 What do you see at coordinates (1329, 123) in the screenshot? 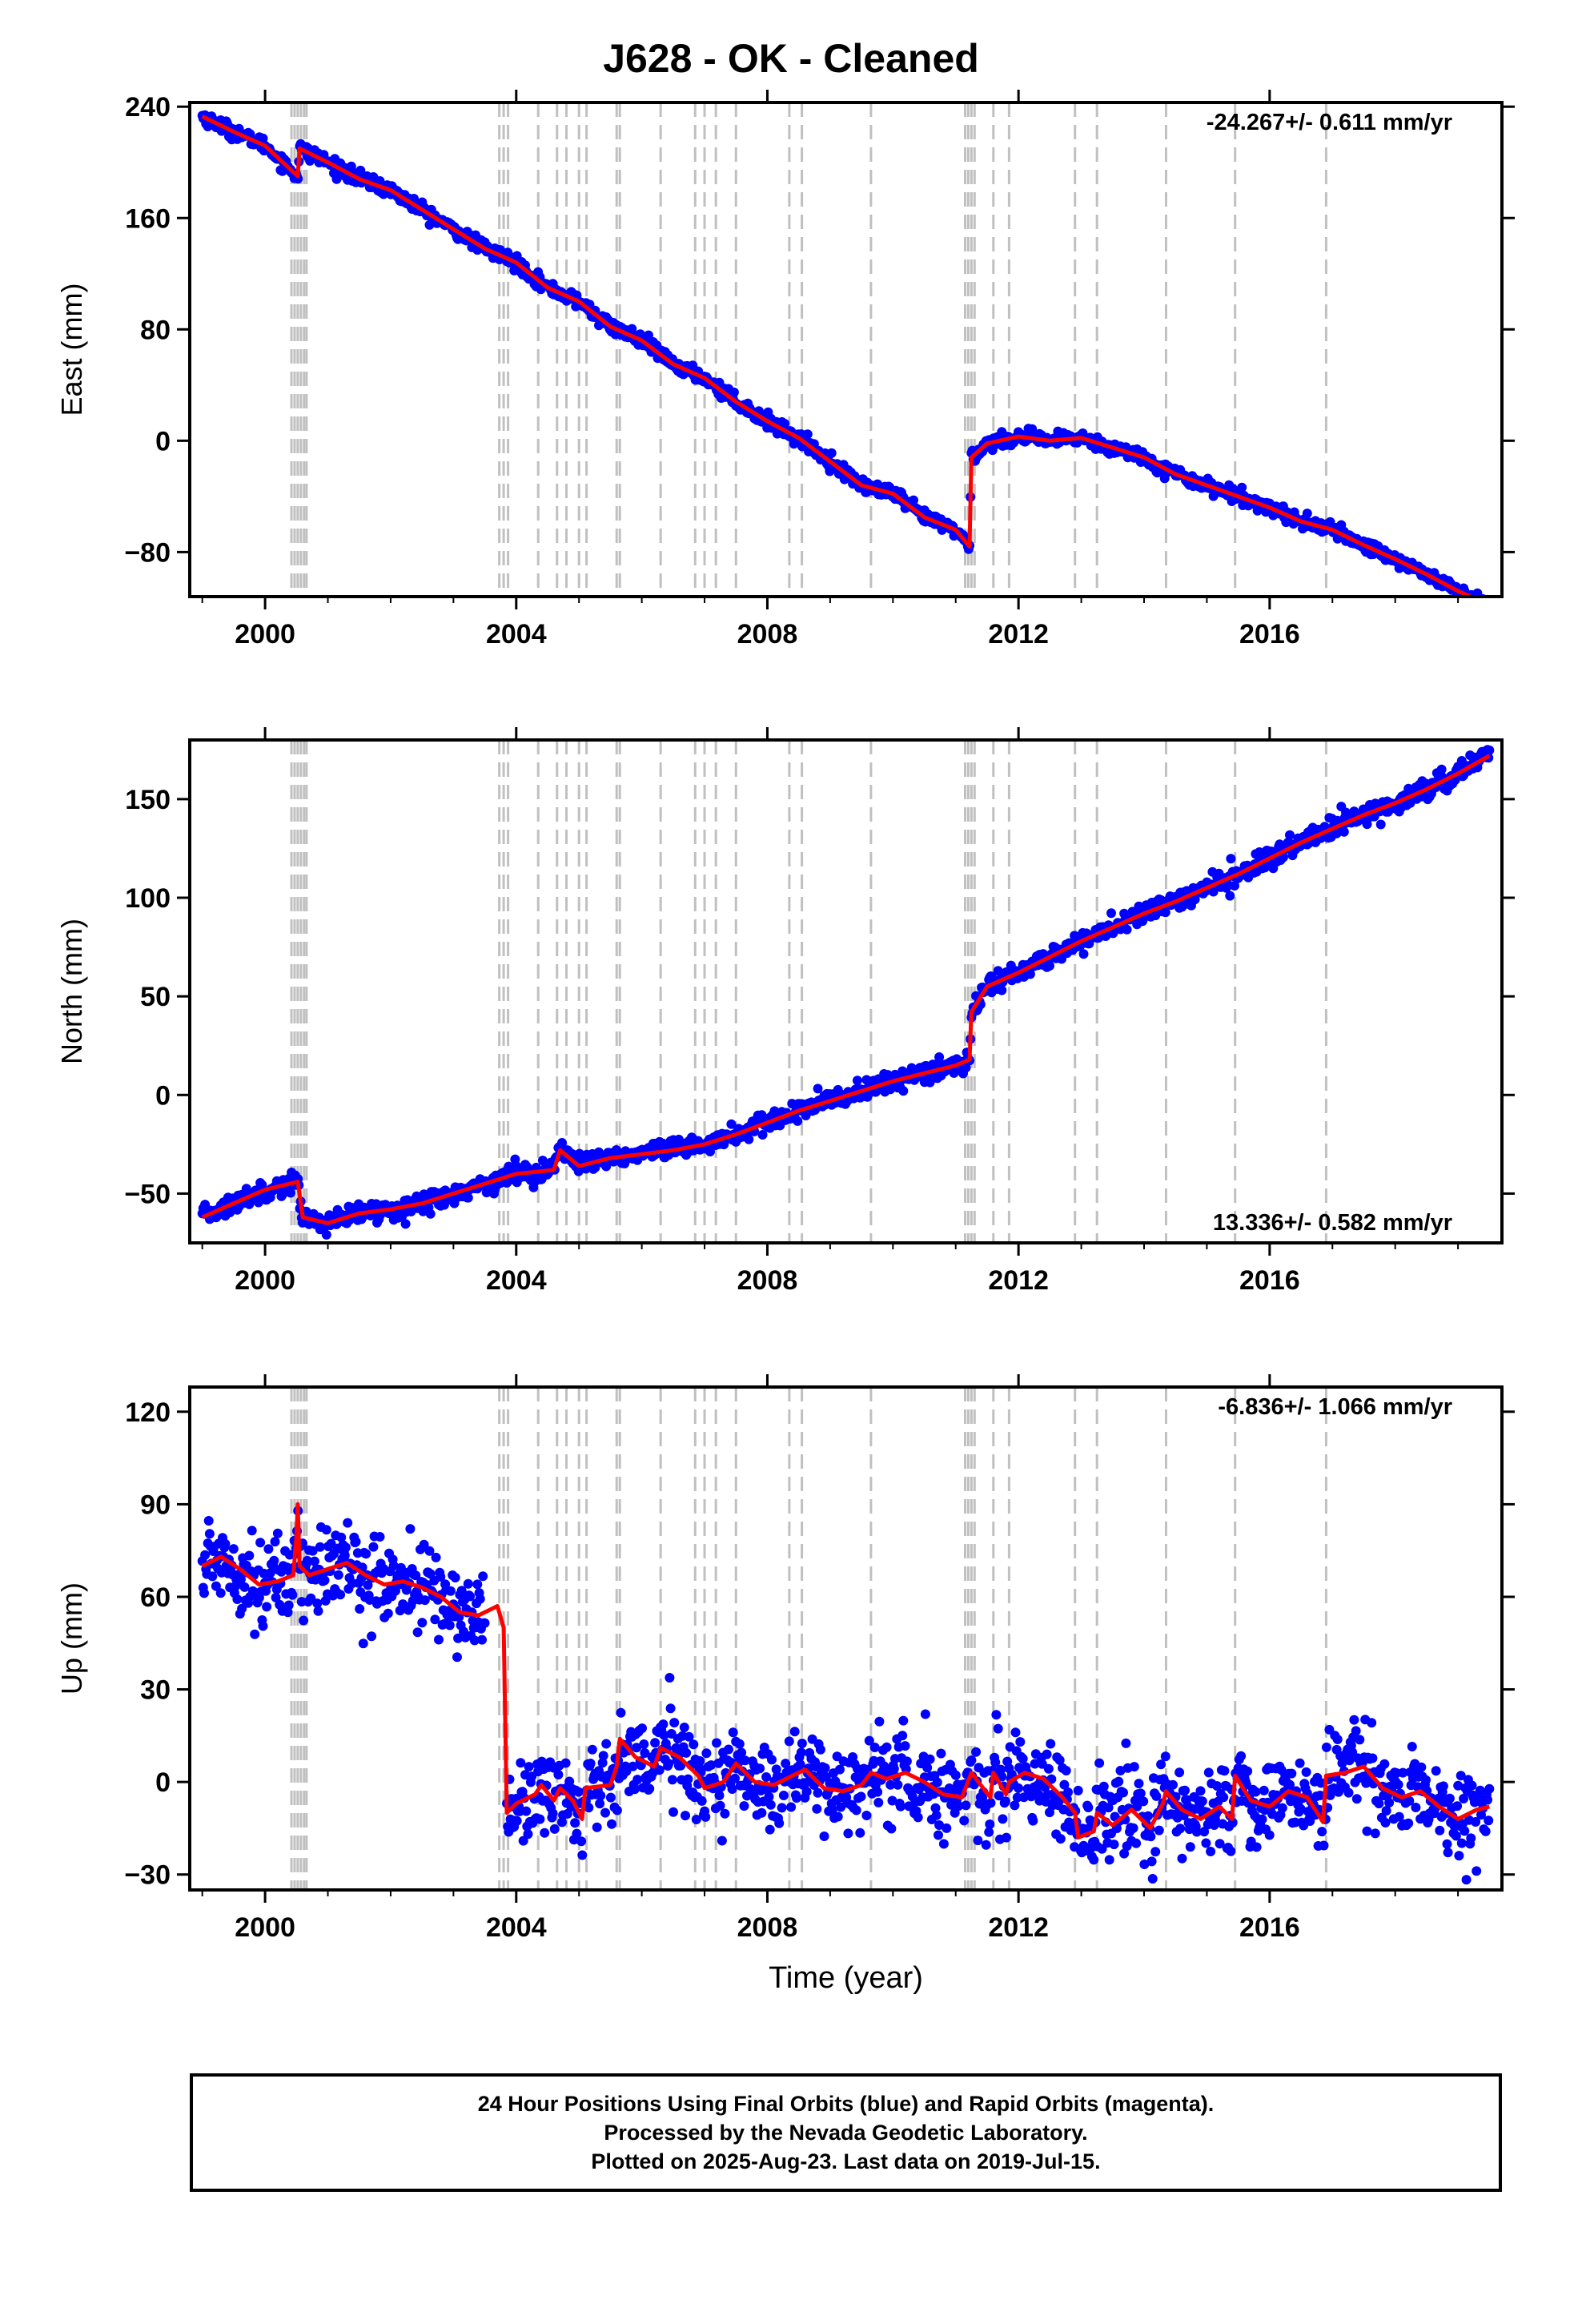
I see `rate-label: -24.267+/- 0.611 mm/yr` at bounding box center [1329, 123].